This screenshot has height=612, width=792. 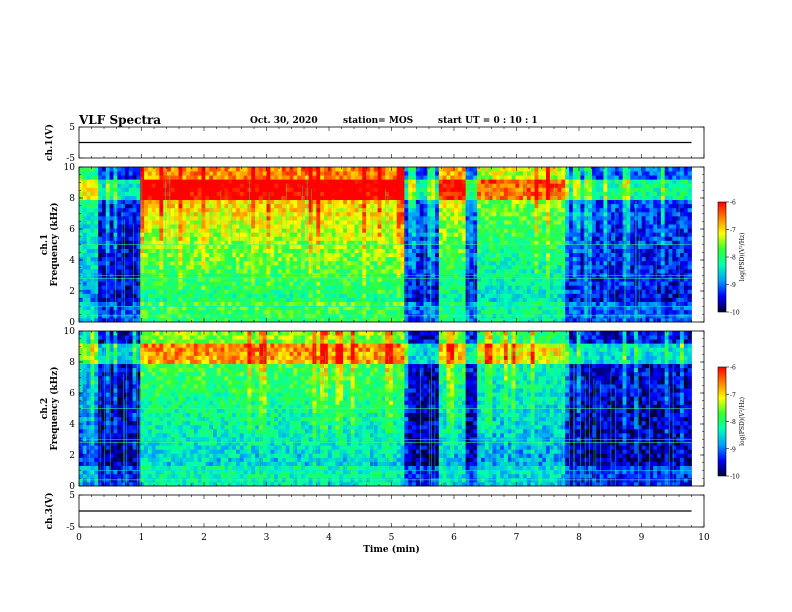 What do you see at coordinates (579, 538) in the screenshot?
I see `x-tick-label: 8` at bounding box center [579, 538].